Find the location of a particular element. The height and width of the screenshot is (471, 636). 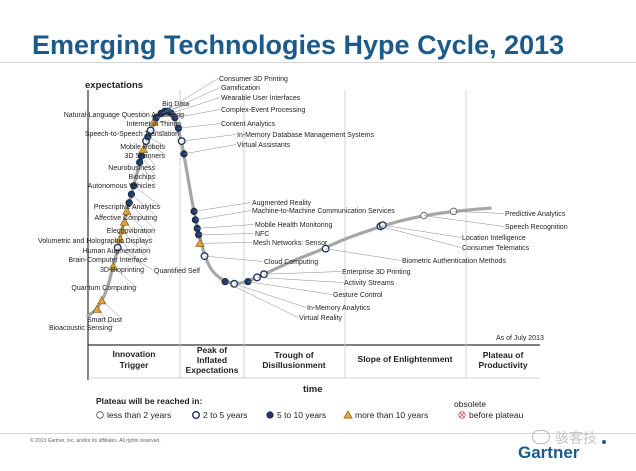

leader-human-augmentation is located at coordinates (138, 236).